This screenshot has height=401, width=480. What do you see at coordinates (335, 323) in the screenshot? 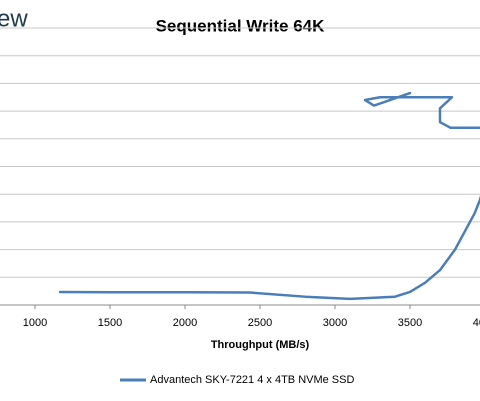
I see `x-tick-label: 3000` at bounding box center [335, 323].